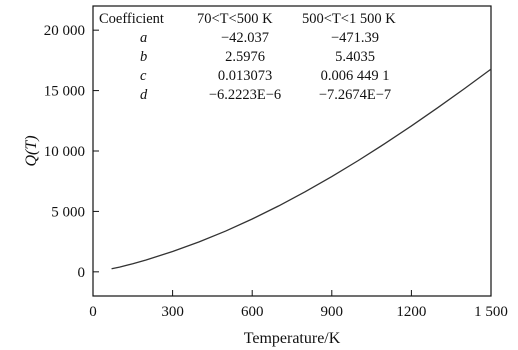 This screenshot has width=518, height=350. I want to click on x-tick-label: 900, so click(332, 312).